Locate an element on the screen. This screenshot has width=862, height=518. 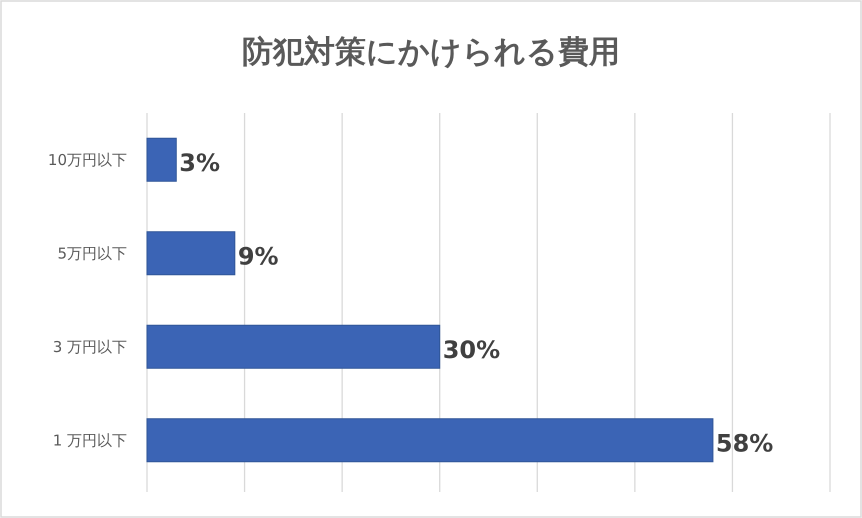
y-tick-label: 10万円以下 is located at coordinates (87, 159).